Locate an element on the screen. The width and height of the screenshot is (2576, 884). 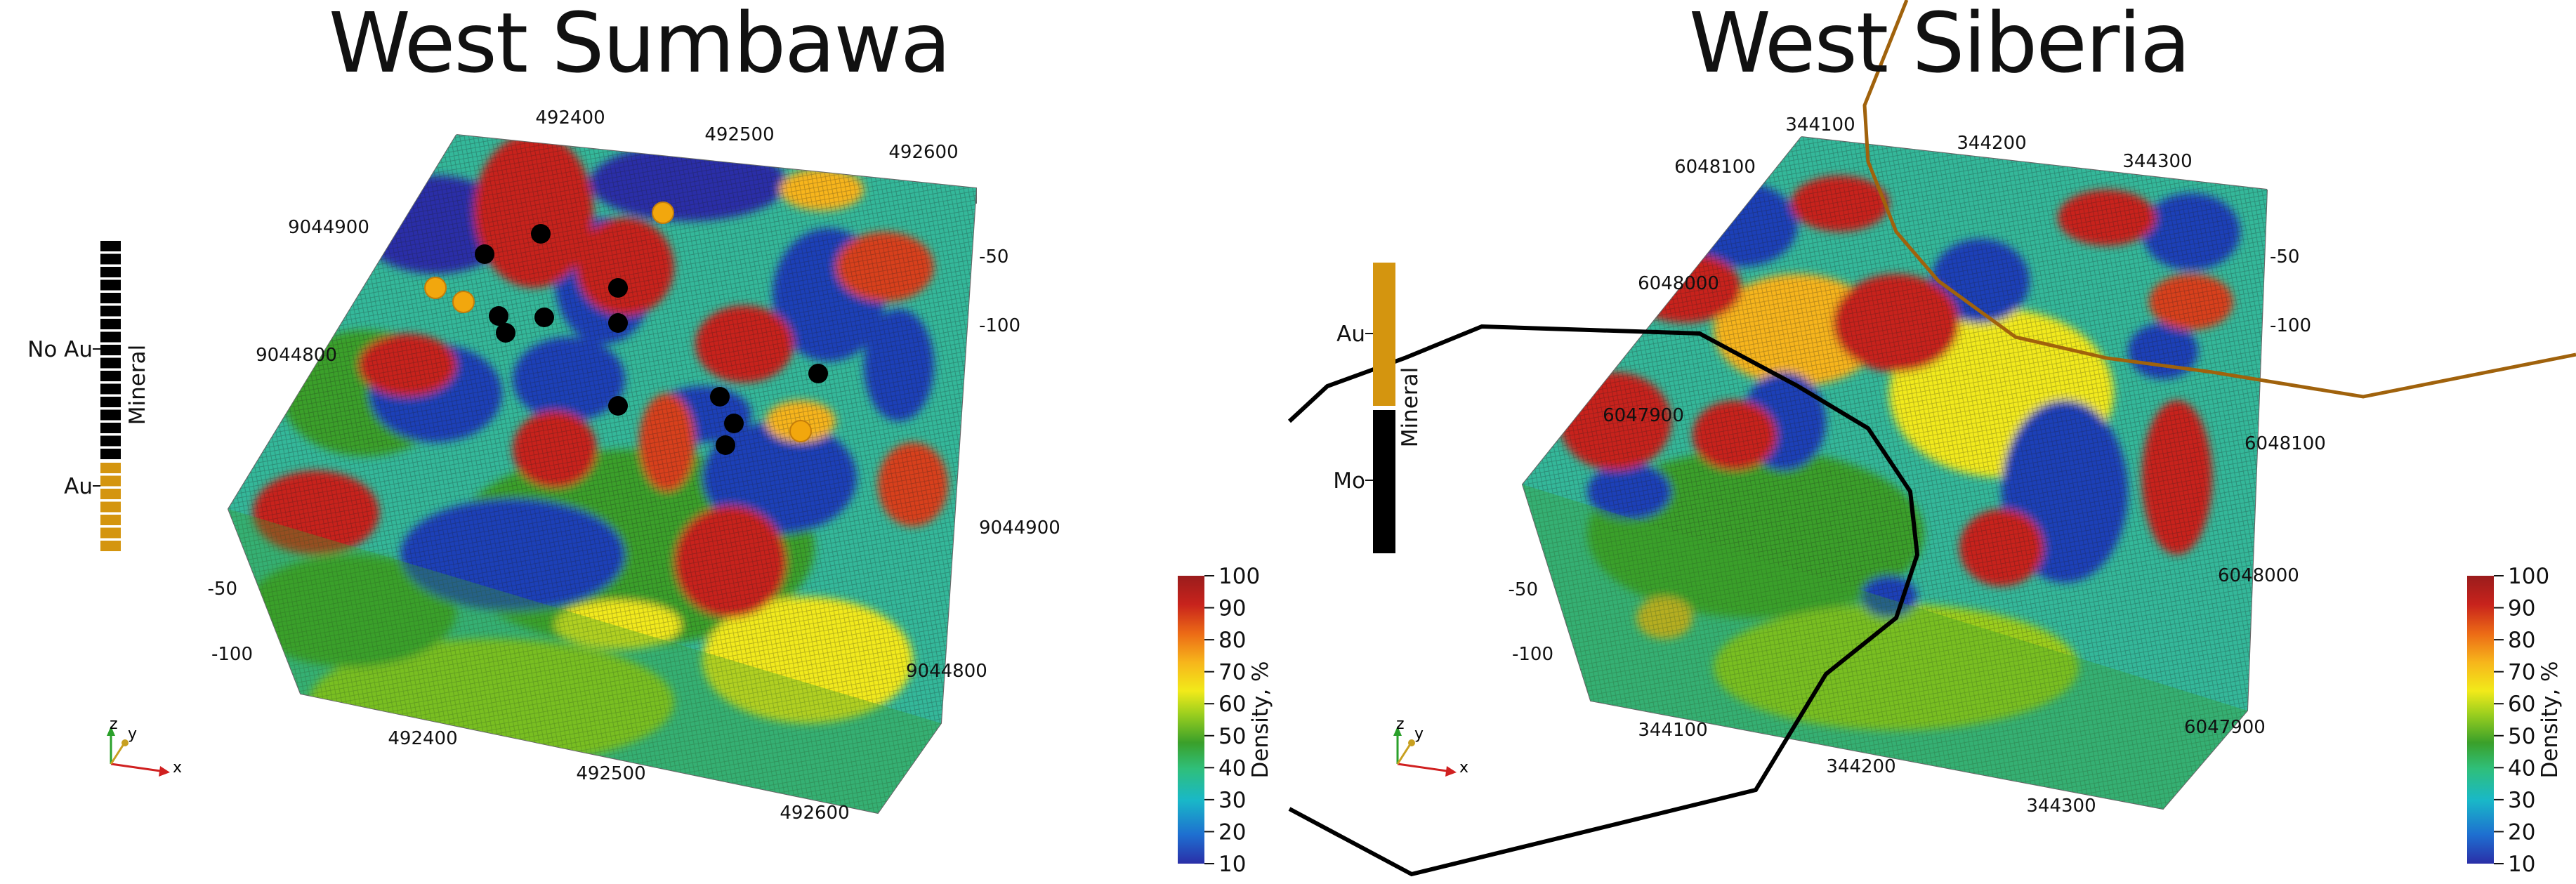
colorbar-ramp is located at coordinates (1191, 720).